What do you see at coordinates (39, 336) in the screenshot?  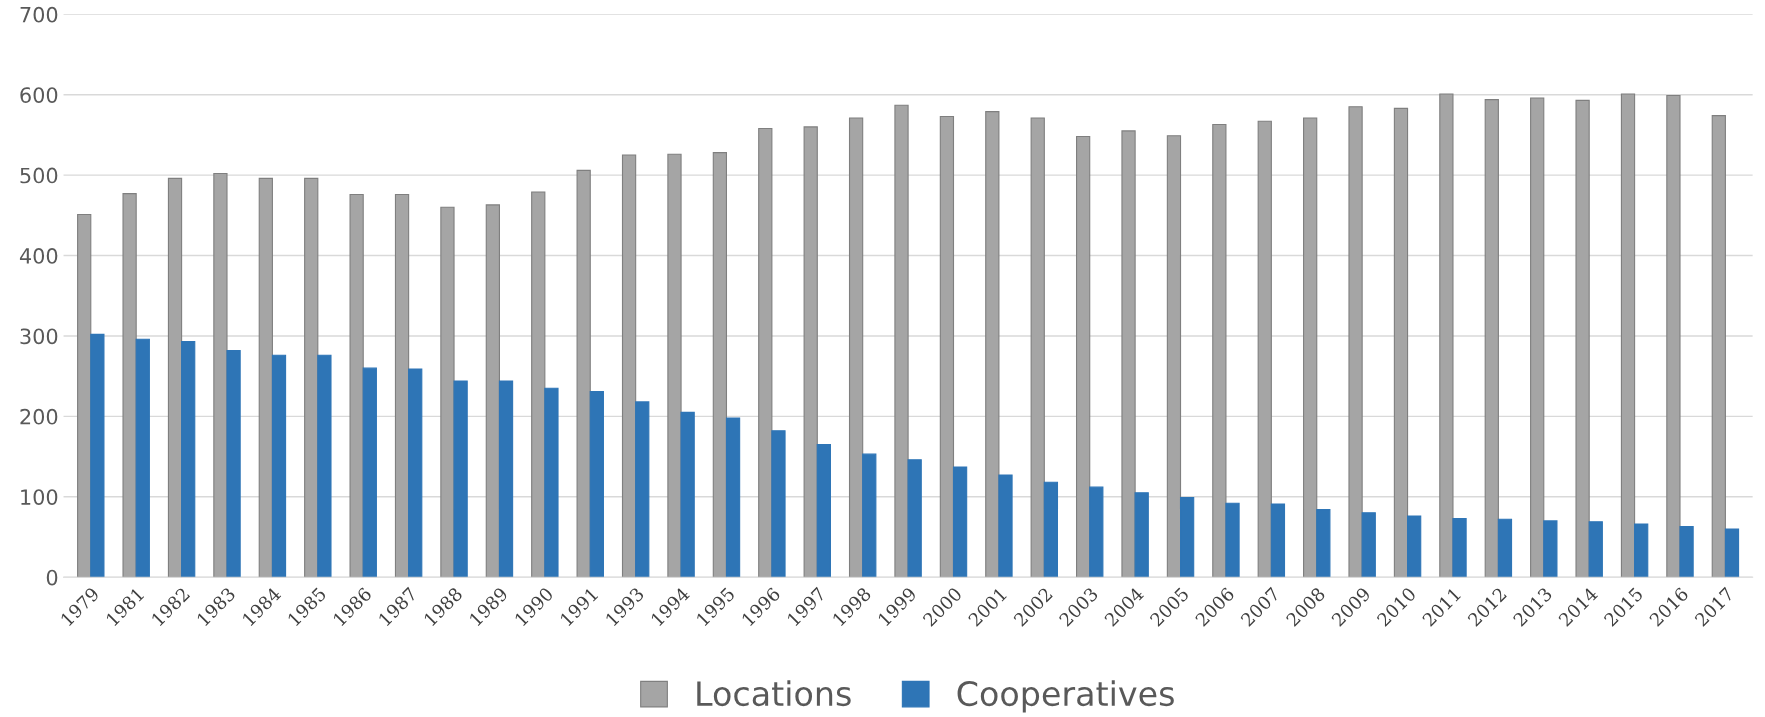 I see `y-tick-label: 300` at bounding box center [39, 336].